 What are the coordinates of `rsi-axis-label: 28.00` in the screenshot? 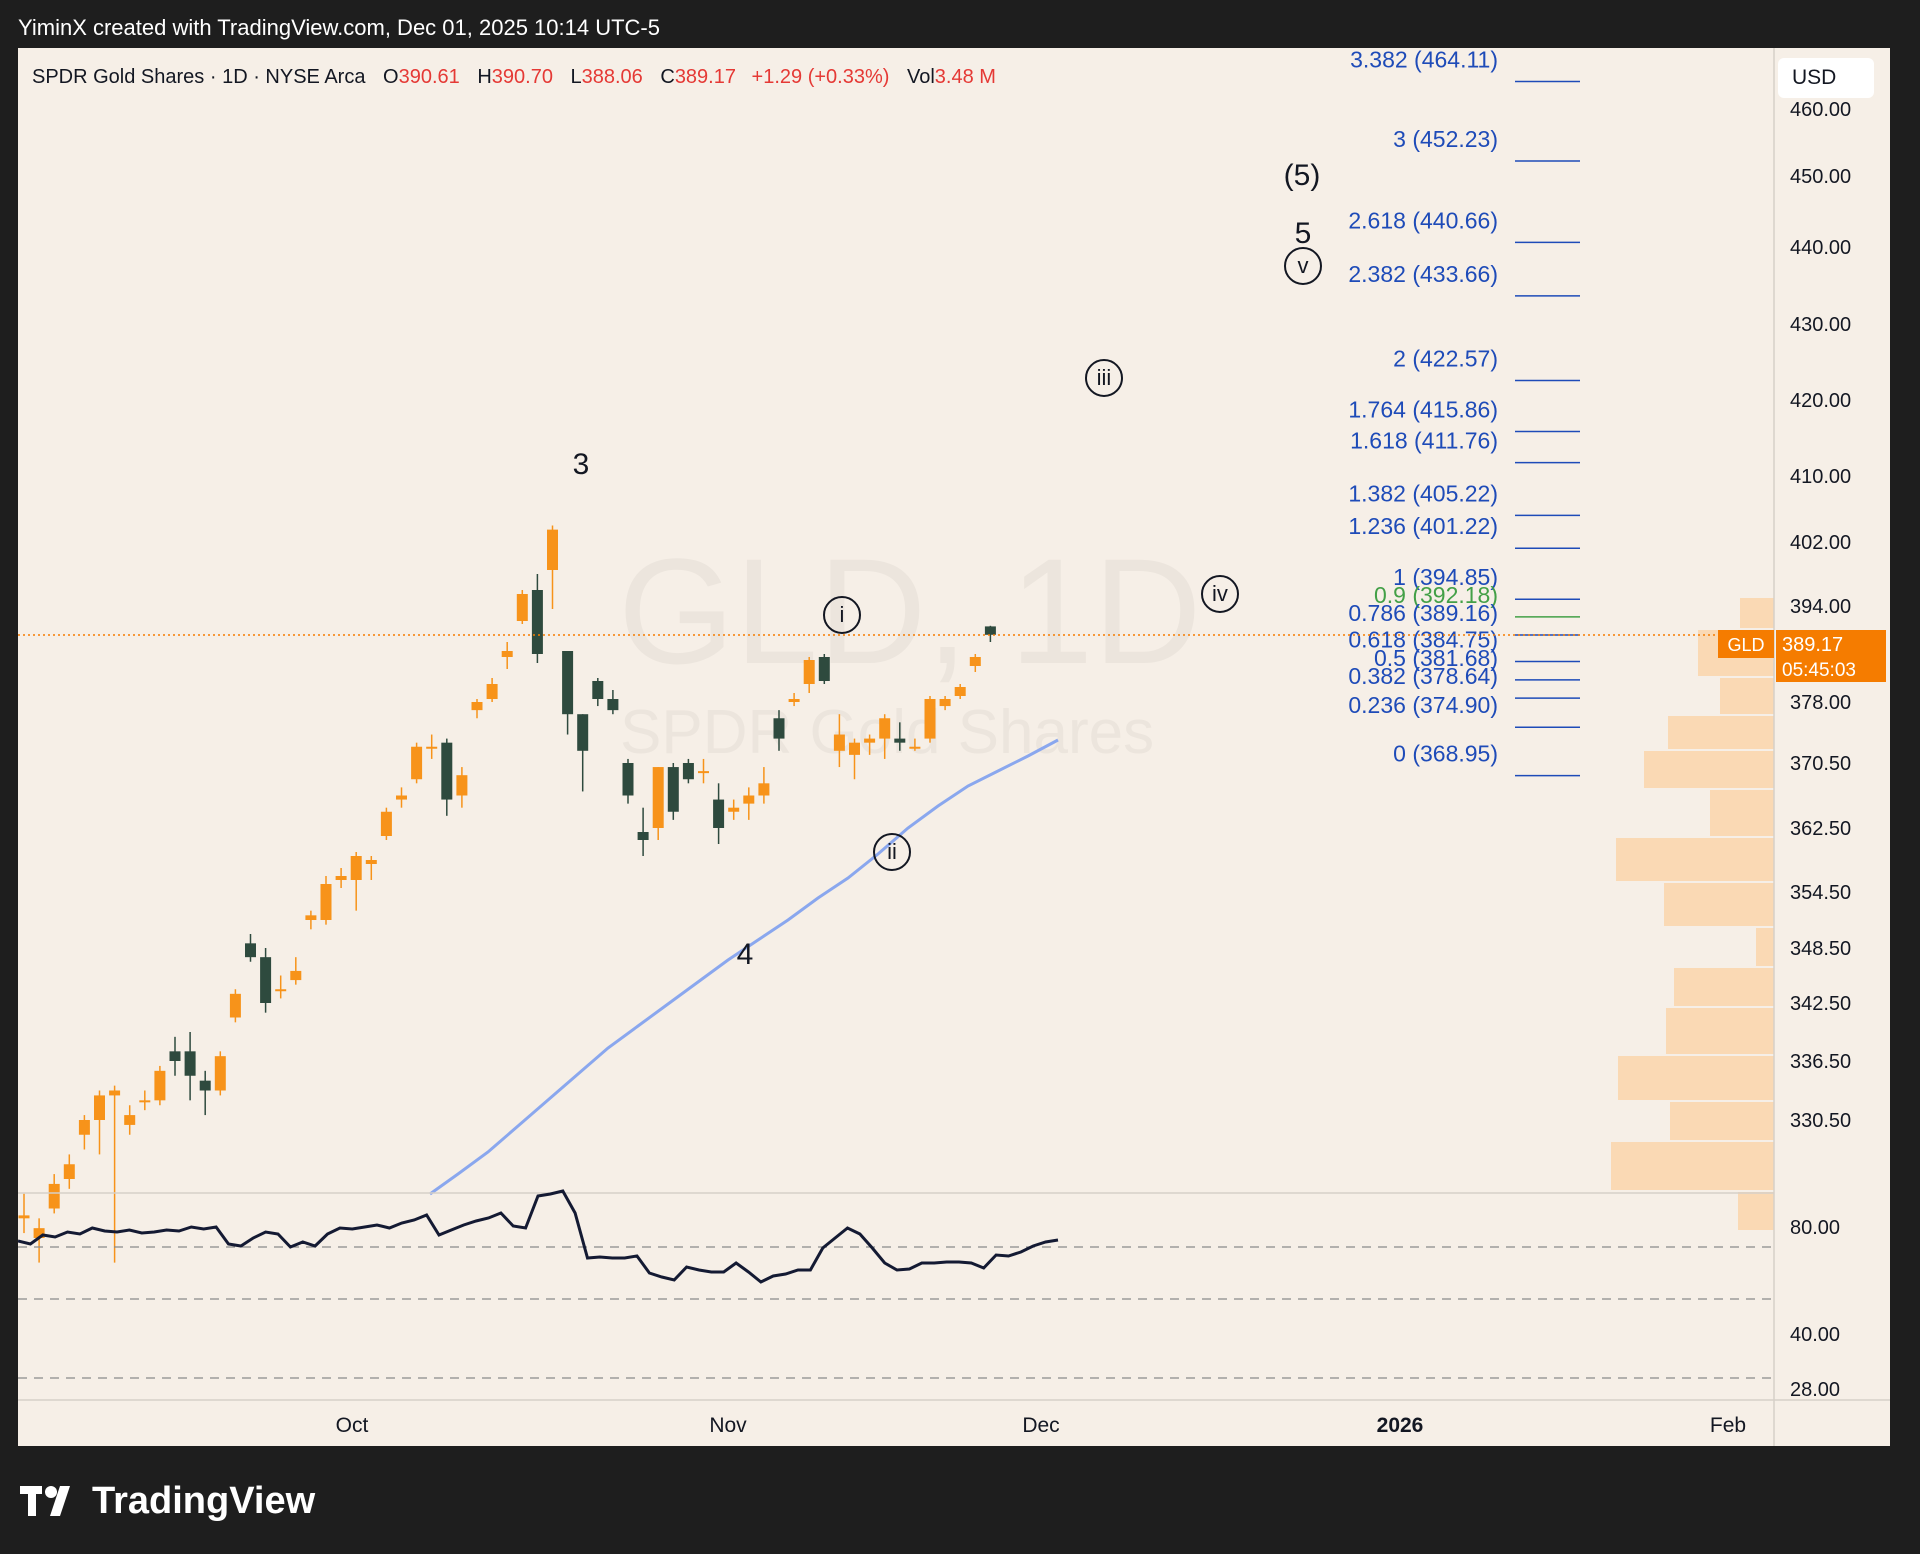 It's located at (1815, 1390).